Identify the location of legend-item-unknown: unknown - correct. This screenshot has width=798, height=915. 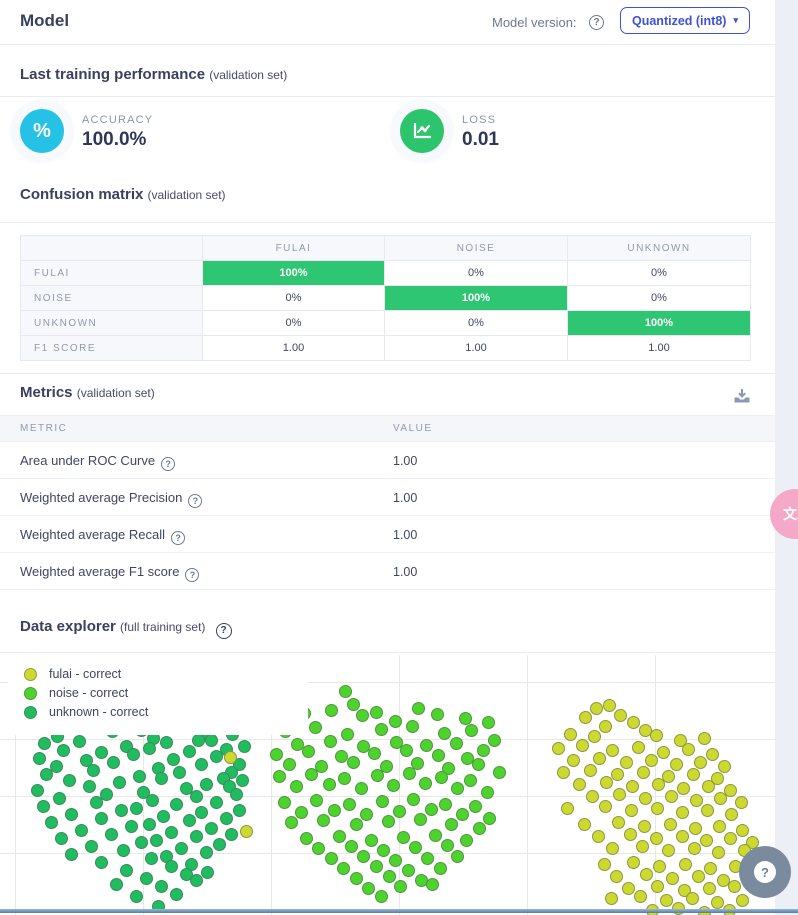
(86, 712).